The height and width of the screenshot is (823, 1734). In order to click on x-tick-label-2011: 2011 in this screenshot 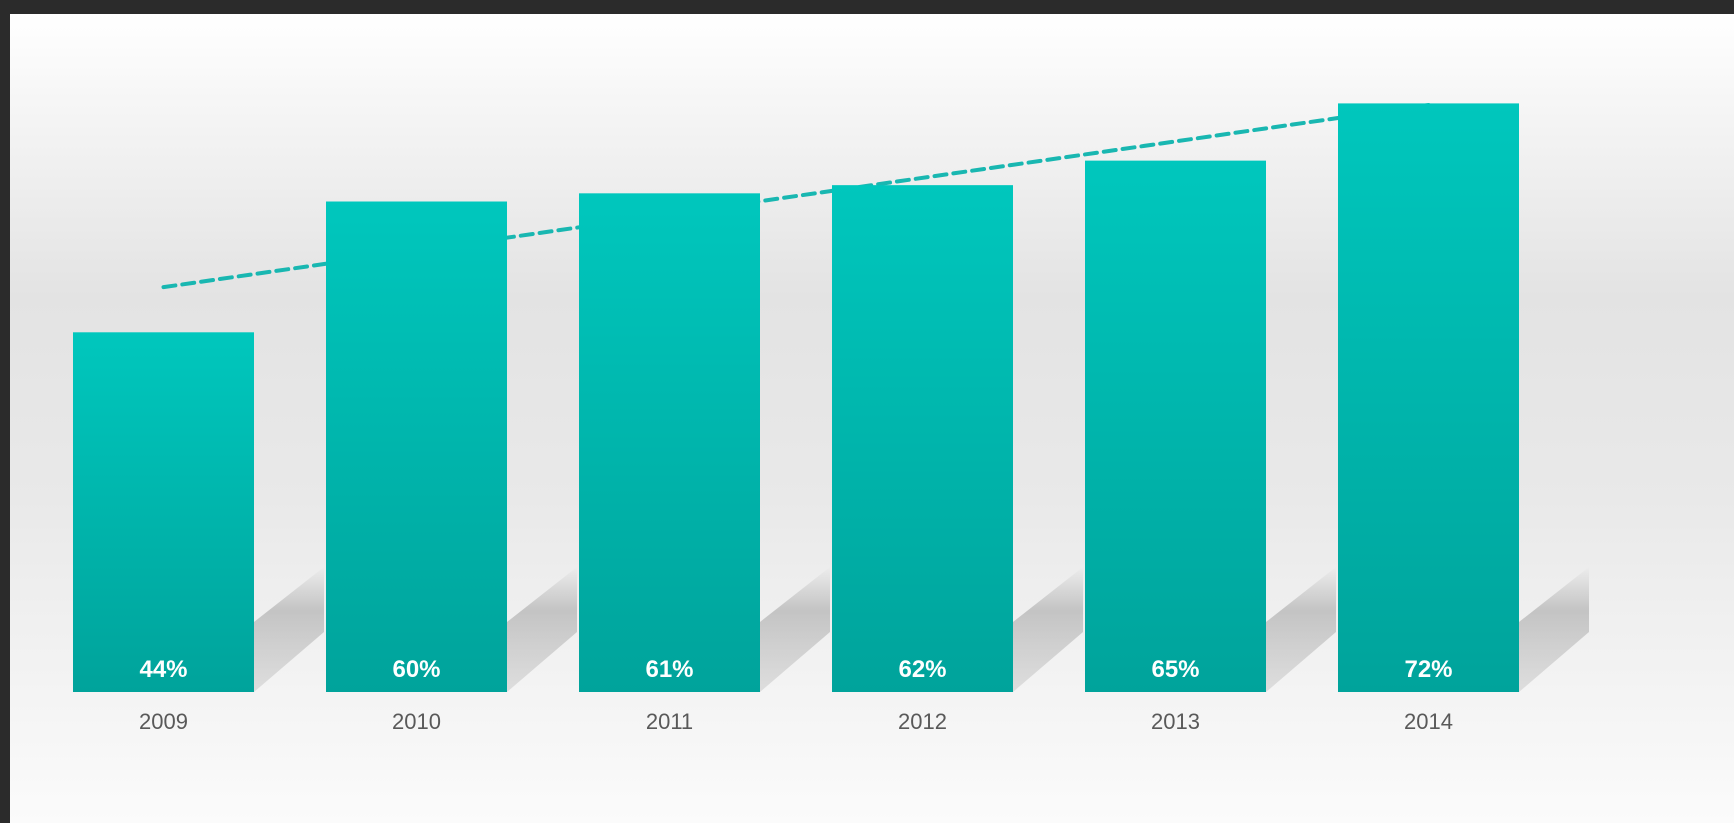, I will do `click(669, 721)`.